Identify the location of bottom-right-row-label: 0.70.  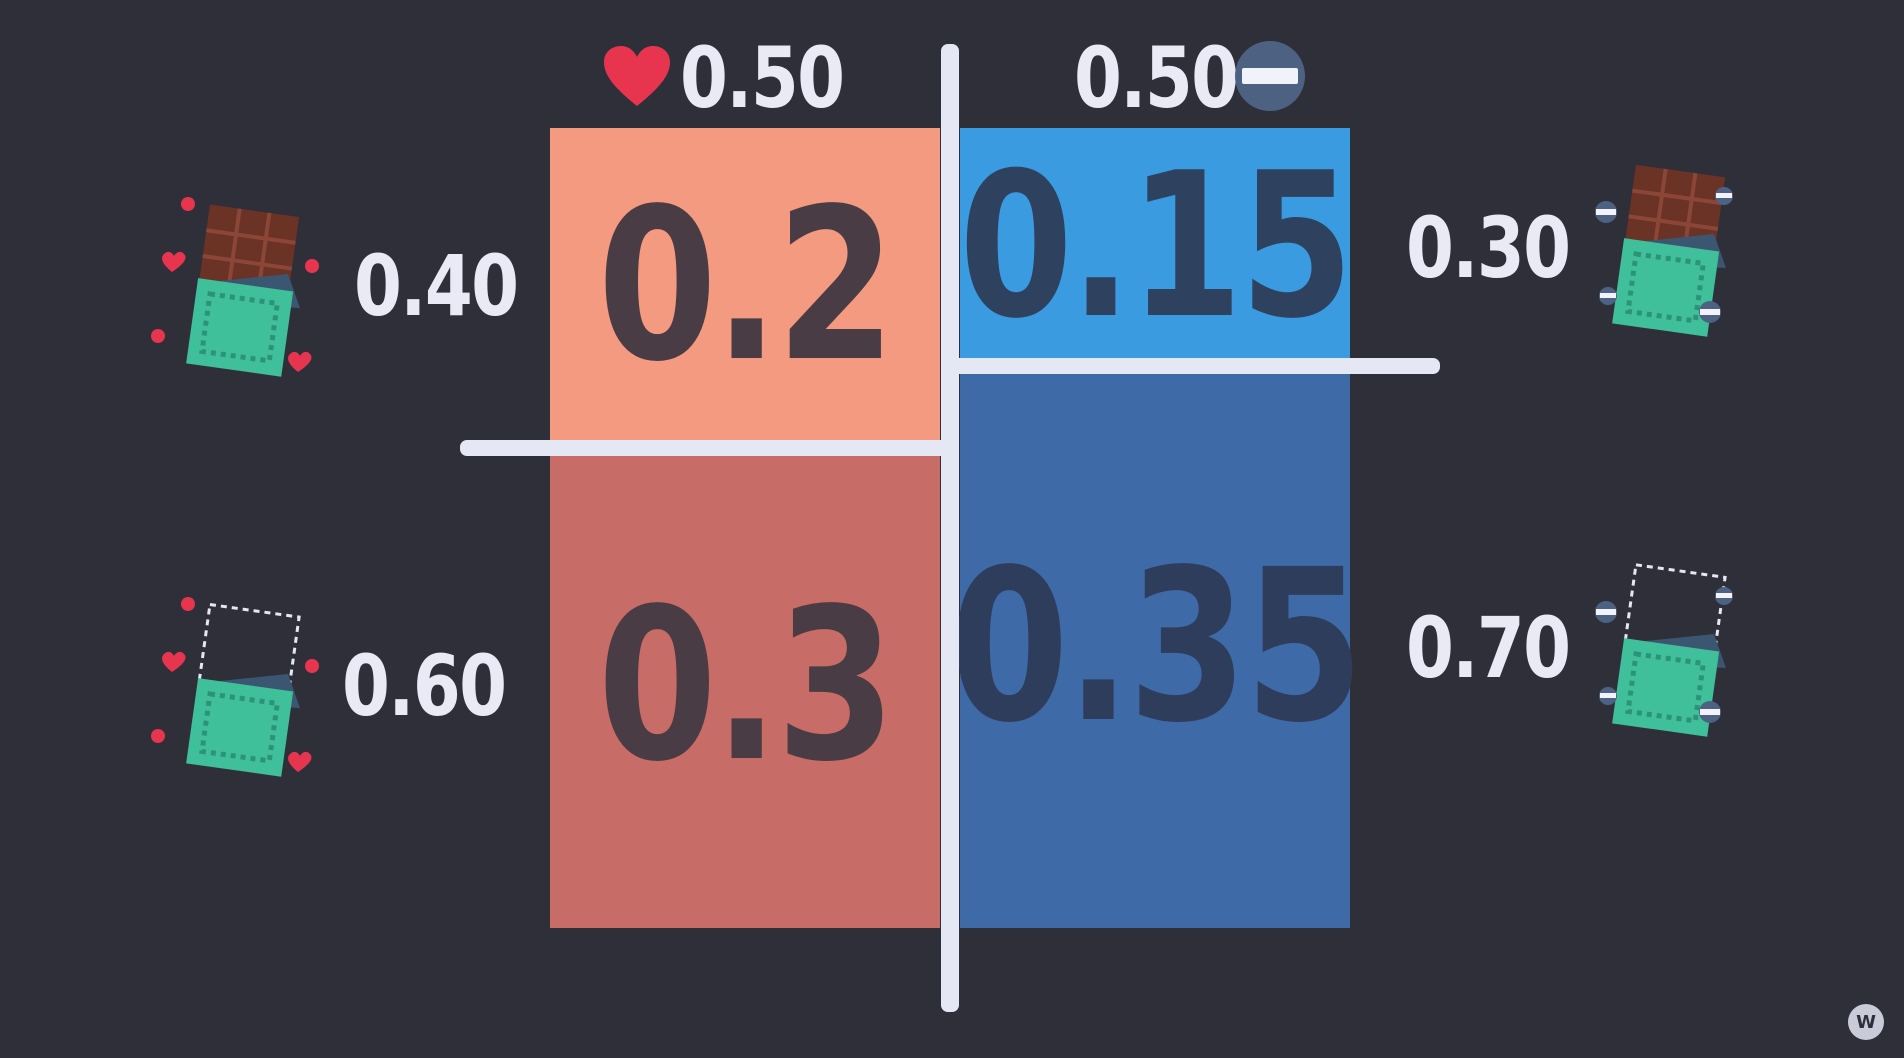
(1488, 648).